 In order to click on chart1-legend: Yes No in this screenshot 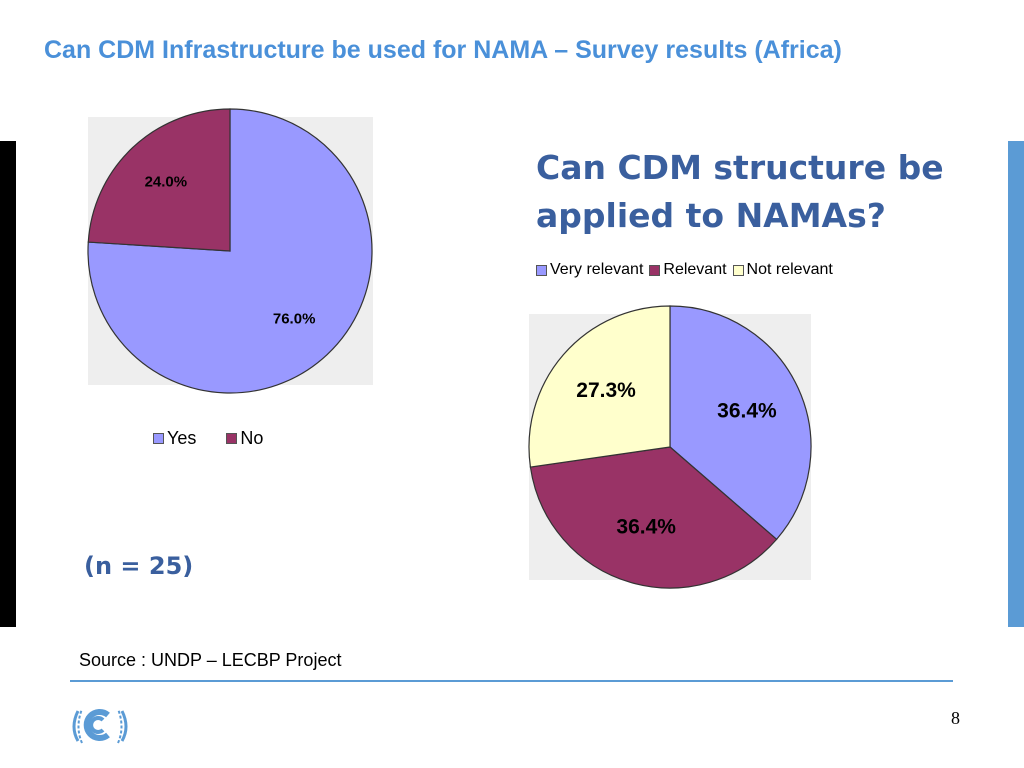, I will do `click(223, 438)`.